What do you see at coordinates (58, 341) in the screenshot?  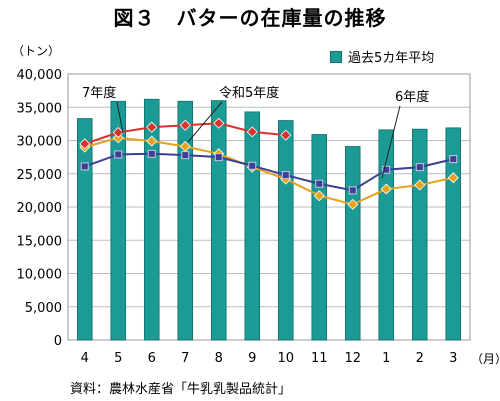 I see `y-tick-label: 0` at bounding box center [58, 341].